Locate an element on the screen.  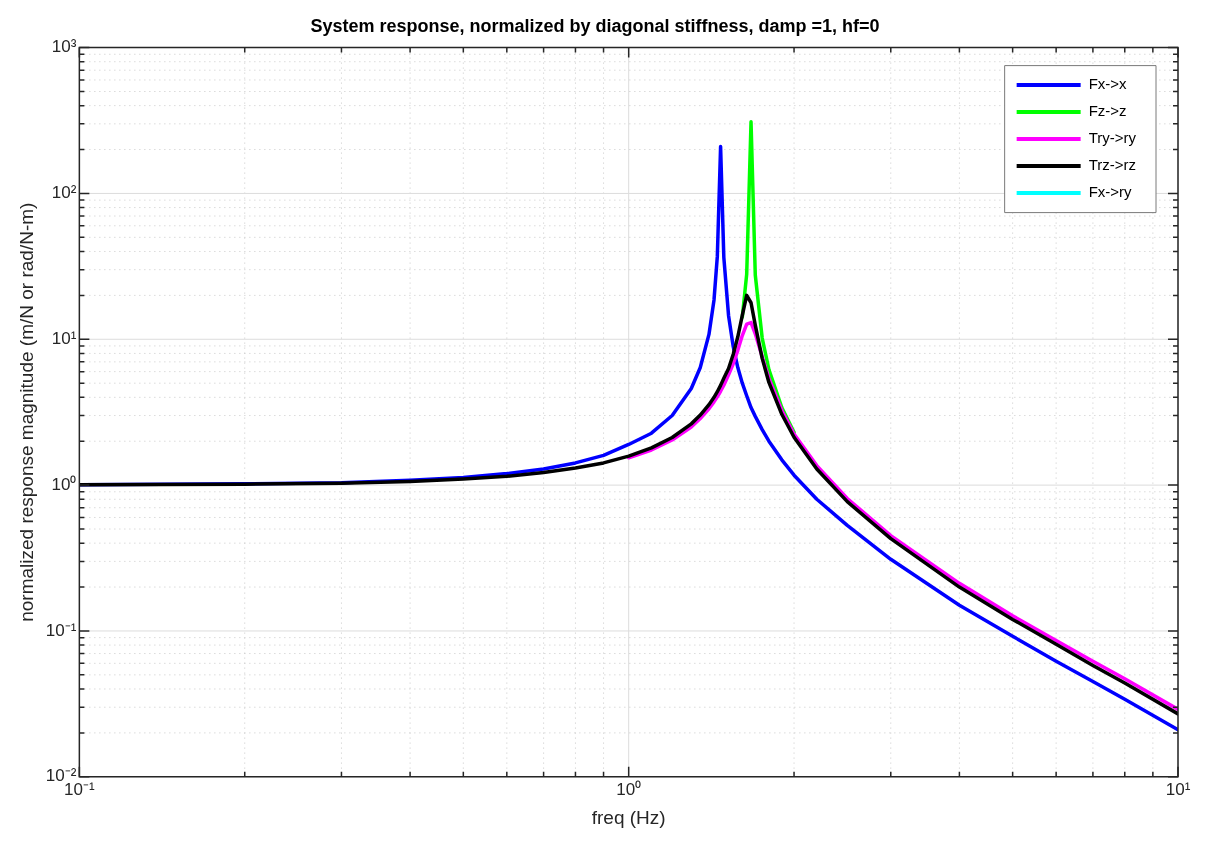
legend-label: Try->ry is located at coordinates (1112, 138).